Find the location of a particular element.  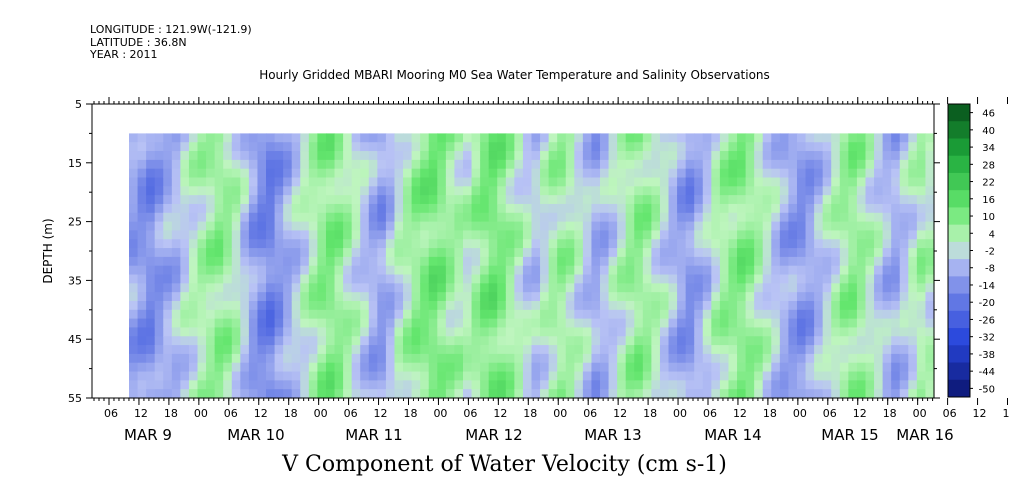

colorbar-label: 34 is located at coordinates (988, 148).